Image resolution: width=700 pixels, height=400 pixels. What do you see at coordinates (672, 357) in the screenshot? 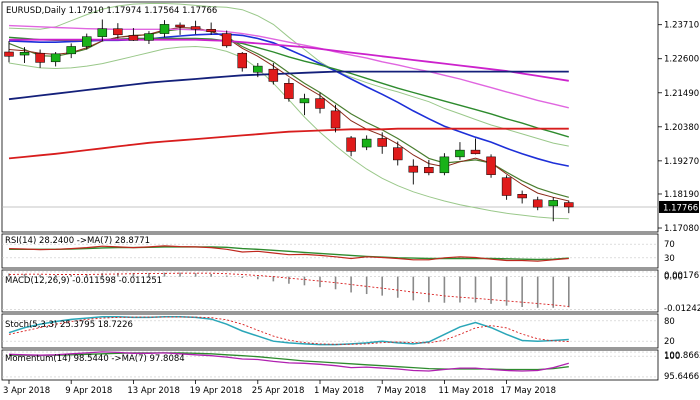
I see `momentum-tick-label: 100` at bounding box center [672, 357].